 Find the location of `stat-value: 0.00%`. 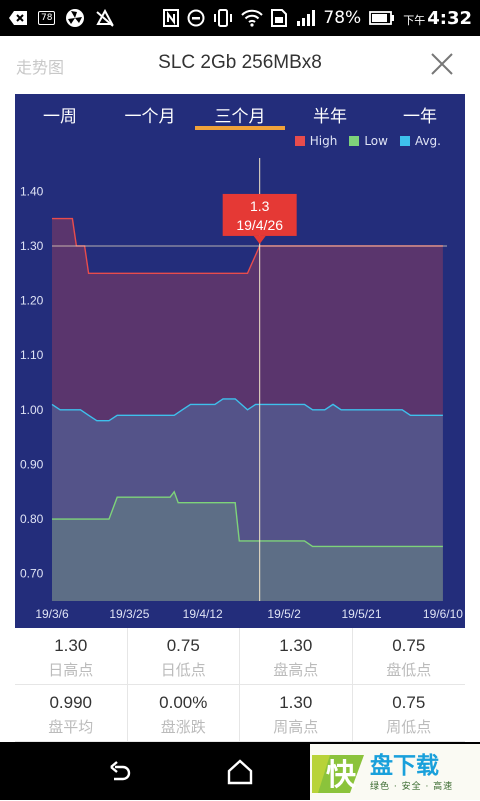

stat-value: 0.00% is located at coordinates (183, 702).